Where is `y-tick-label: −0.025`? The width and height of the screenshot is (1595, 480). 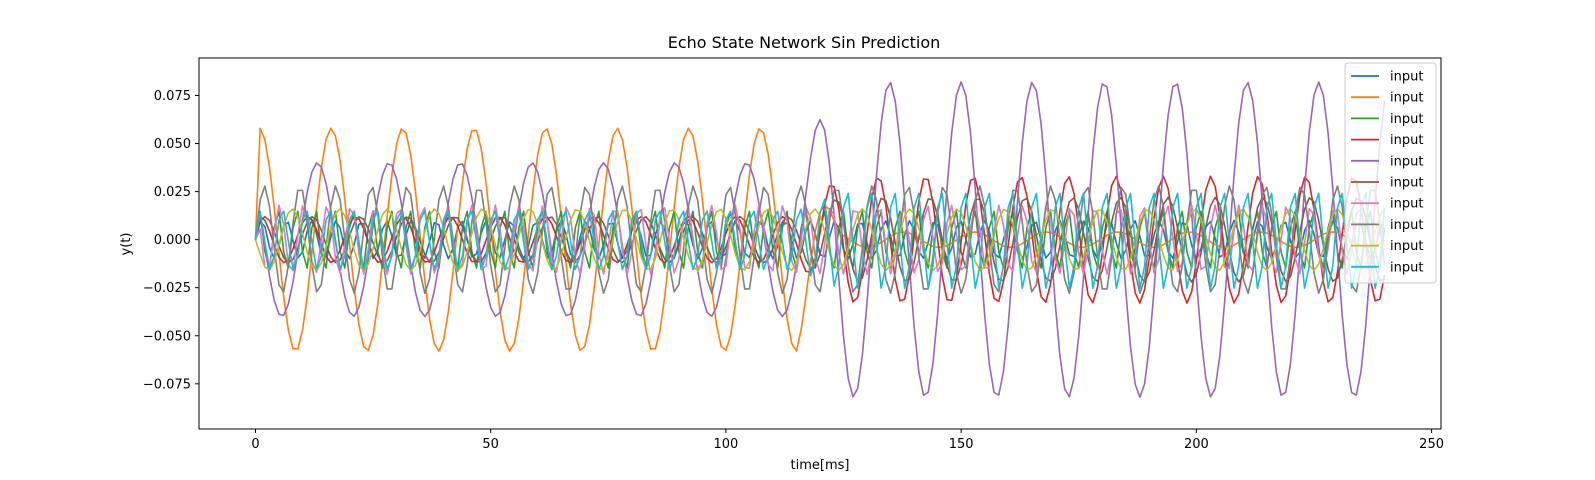 y-tick-label: −0.025 is located at coordinates (167, 288).